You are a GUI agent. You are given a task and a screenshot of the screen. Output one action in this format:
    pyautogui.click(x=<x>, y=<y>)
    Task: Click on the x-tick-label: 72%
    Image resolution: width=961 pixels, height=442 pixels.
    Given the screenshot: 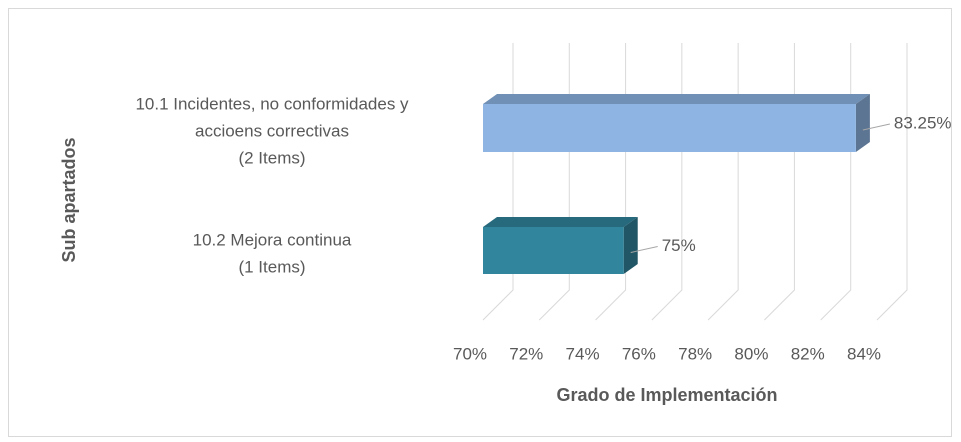 What is the action you would take?
    pyautogui.click(x=526, y=353)
    